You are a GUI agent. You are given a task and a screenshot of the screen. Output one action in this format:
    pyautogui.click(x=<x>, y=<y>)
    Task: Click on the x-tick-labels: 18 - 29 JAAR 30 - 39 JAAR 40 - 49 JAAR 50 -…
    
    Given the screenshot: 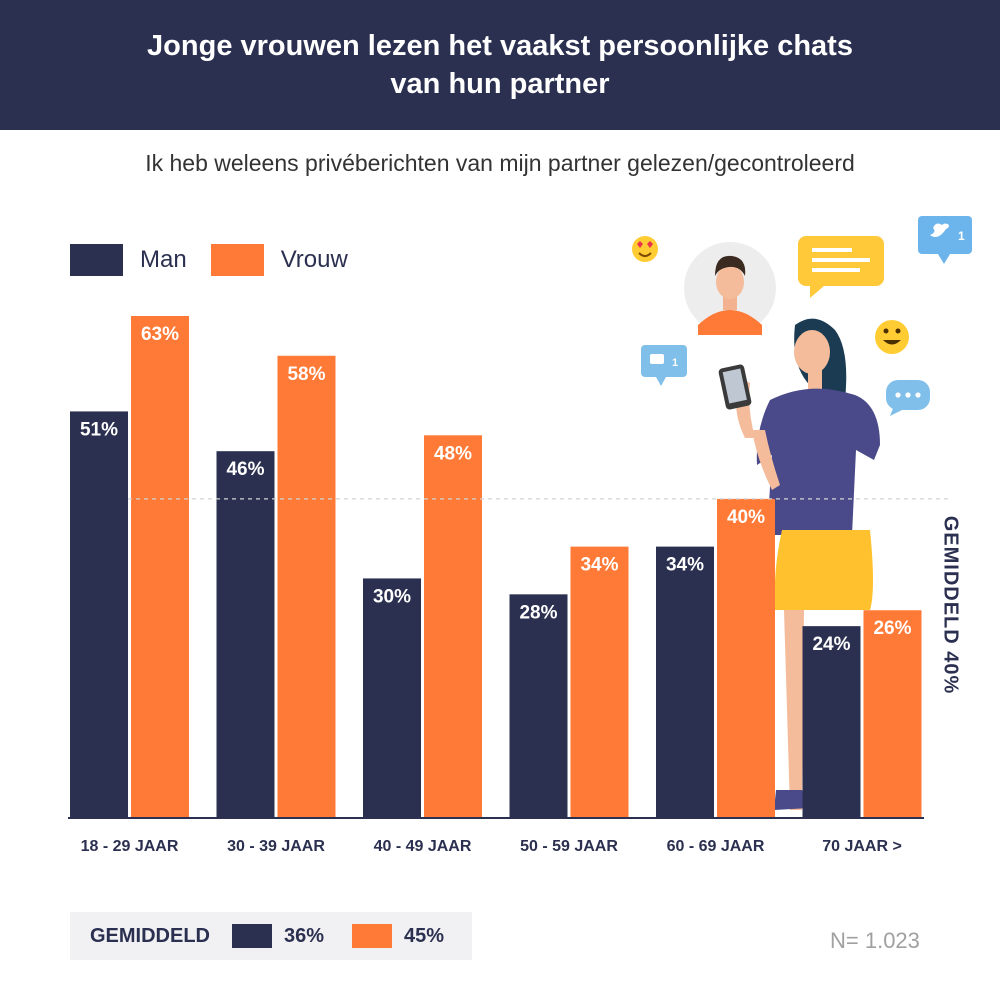 What is the action you would take?
    pyautogui.click(x=491, y=846)
    